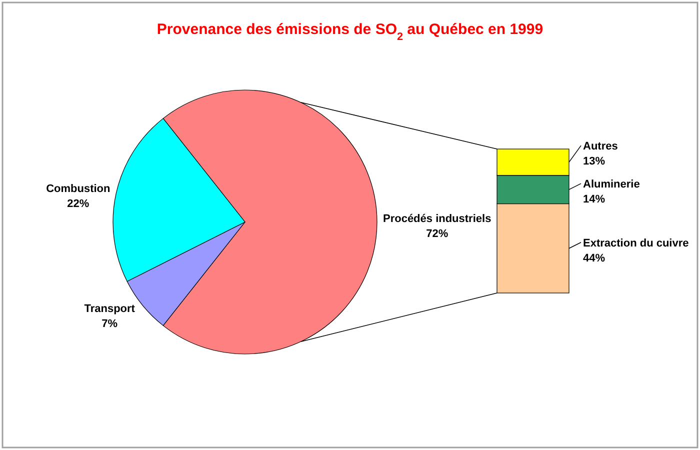 The height and width of the screenshot is (450, 700). Describe the element at coordinates (437, 219) in the screenshot. I see `slice-label: Procédés industriels` at that location.